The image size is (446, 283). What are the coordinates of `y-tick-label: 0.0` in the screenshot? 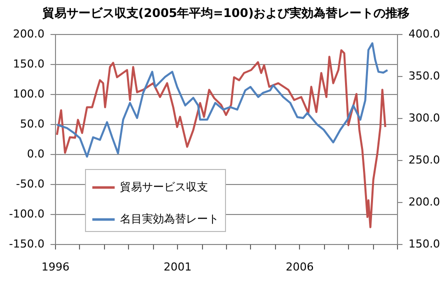 It's located at (35, 154).